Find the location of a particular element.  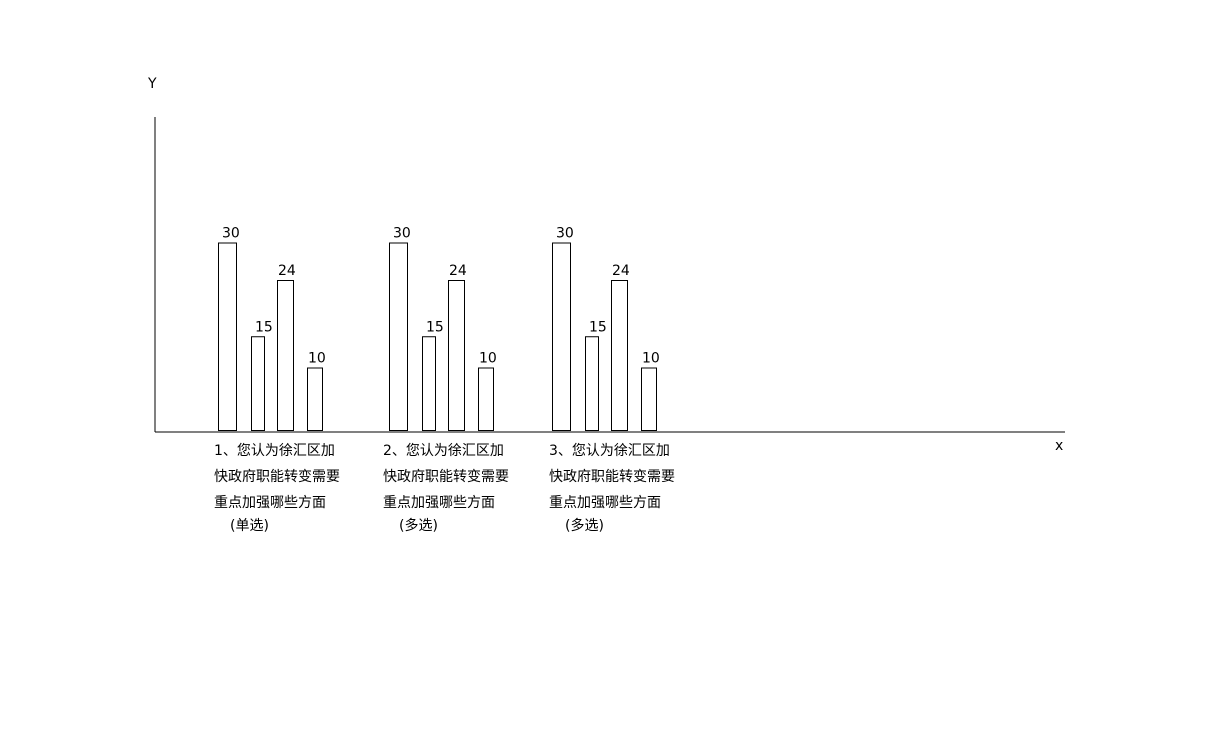

category-label-line: 3、您认为徐汇区加 is located at coordinates (609, 451).